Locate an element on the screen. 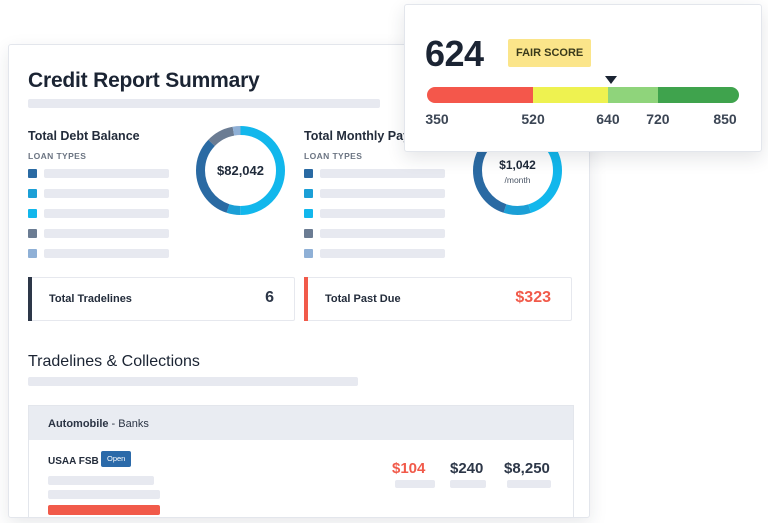 This screenshot has width=768, height=523. debt-donut-chart is located at coordinates (240, 170).